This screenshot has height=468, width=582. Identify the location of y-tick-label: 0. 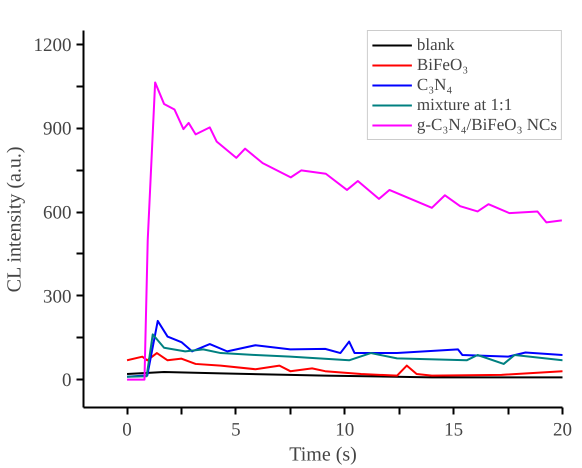
(67, 381).